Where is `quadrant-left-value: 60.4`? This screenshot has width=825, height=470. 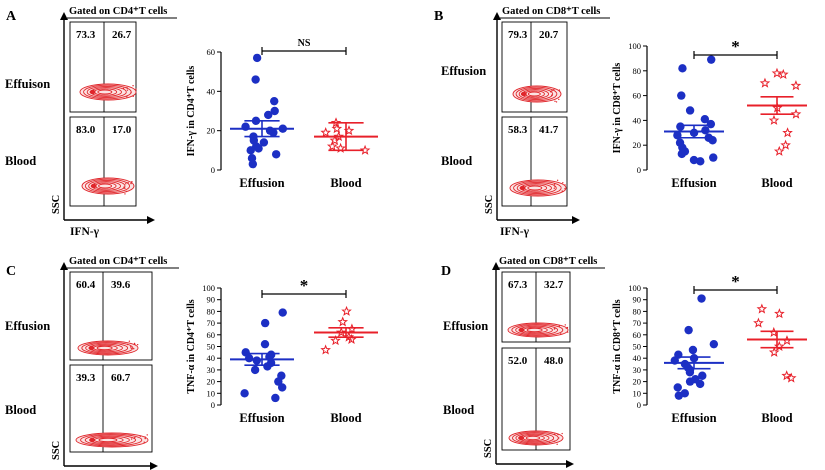
quadrant-left-value: 60.4 is located at coordinates (86, 285).